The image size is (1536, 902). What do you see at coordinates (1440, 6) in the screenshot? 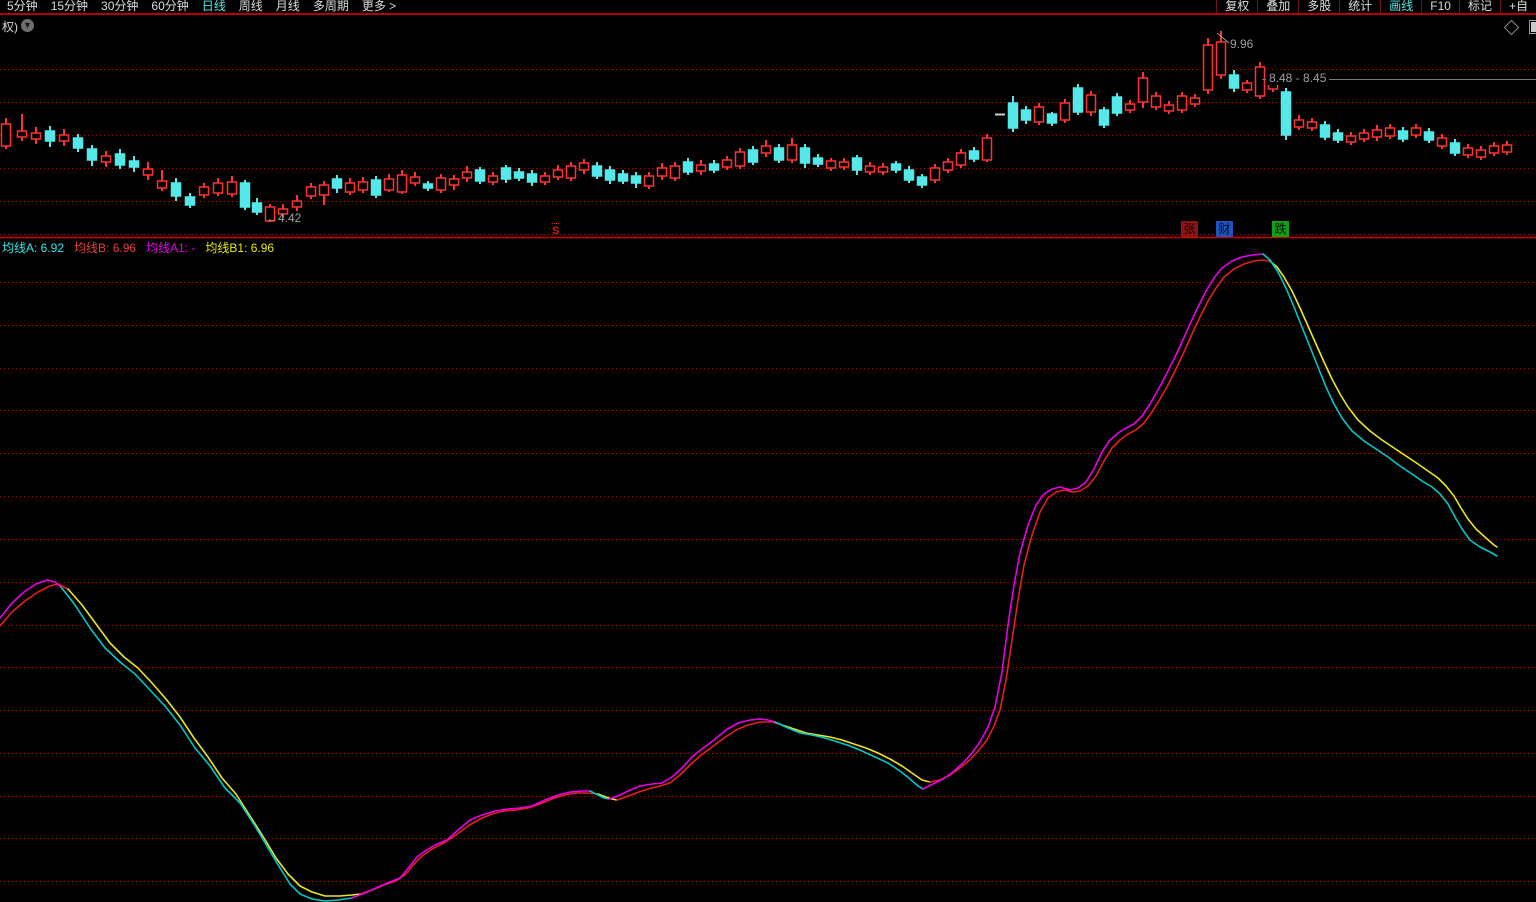
I see `menu-item-f10: F10` at bounding box center [1440, 6].